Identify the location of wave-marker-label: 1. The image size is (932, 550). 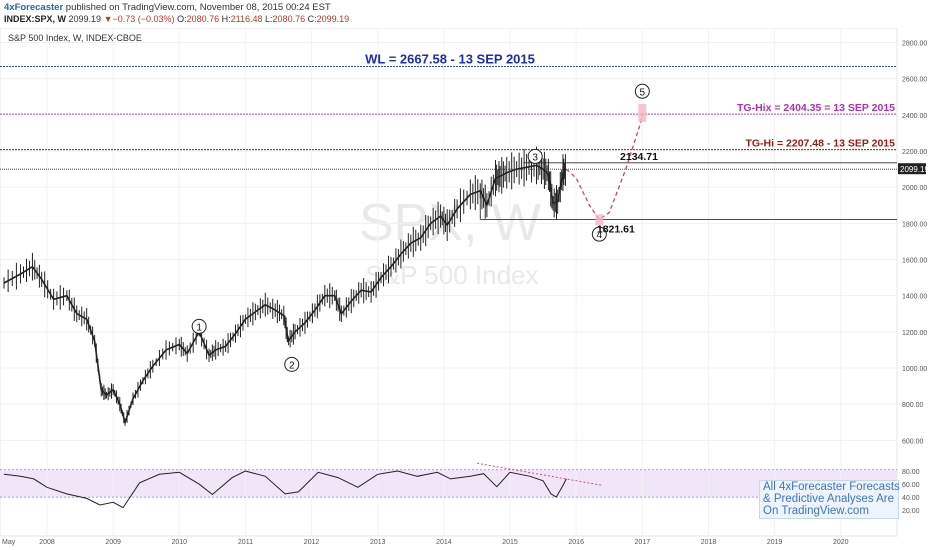
(199, 327).